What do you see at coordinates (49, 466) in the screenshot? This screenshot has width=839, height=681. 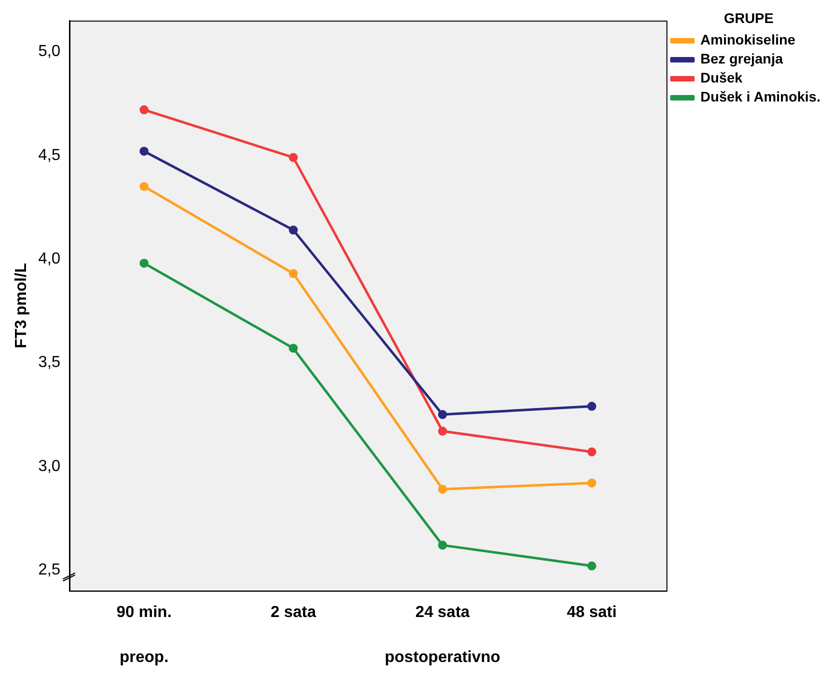 I see `y-tick-label: 3,0` at bounding box center [49, 466].